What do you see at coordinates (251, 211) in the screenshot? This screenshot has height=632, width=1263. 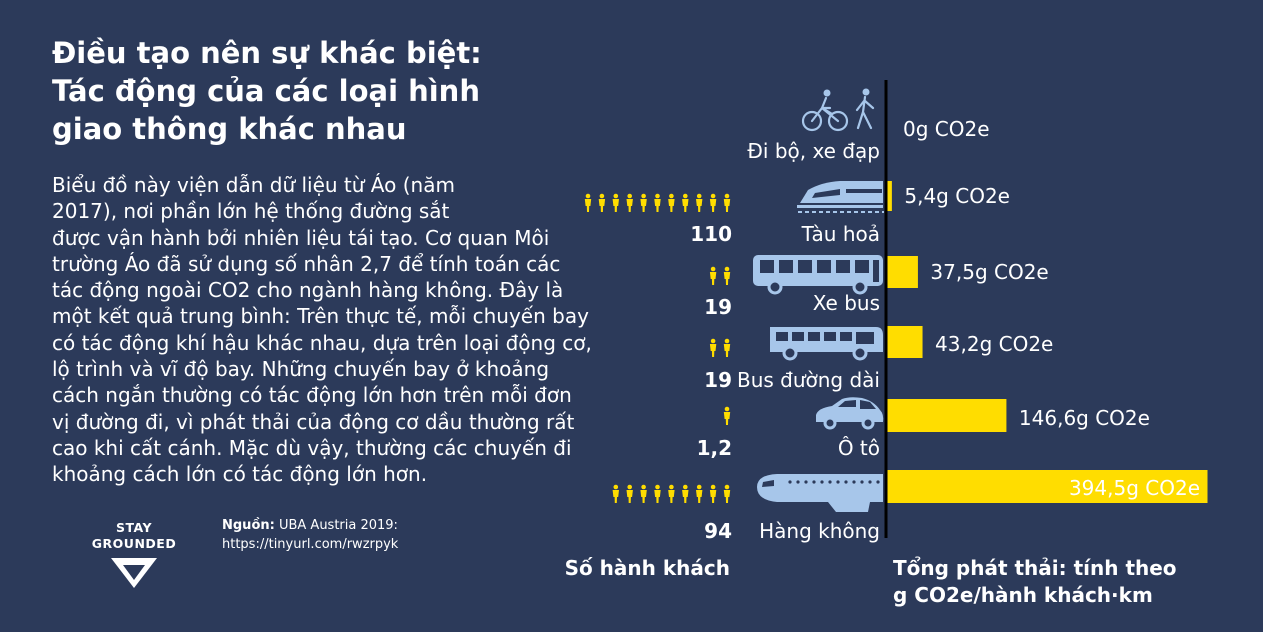 I see `description-line: 2017), nơi phần lớn hệ thống đường sắt` at bounding box center [251, 211].